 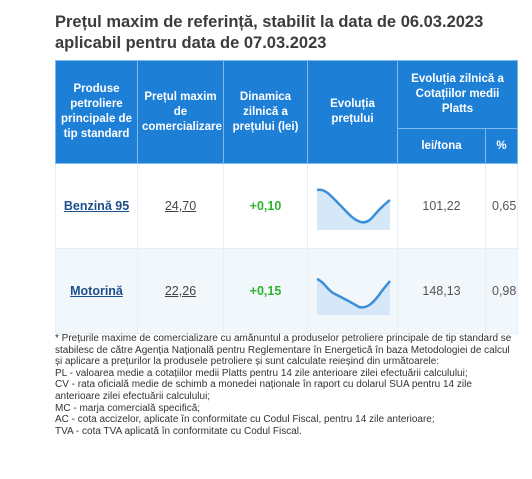 I want to click on sparkline-benzina, so click(x=353, y=209).